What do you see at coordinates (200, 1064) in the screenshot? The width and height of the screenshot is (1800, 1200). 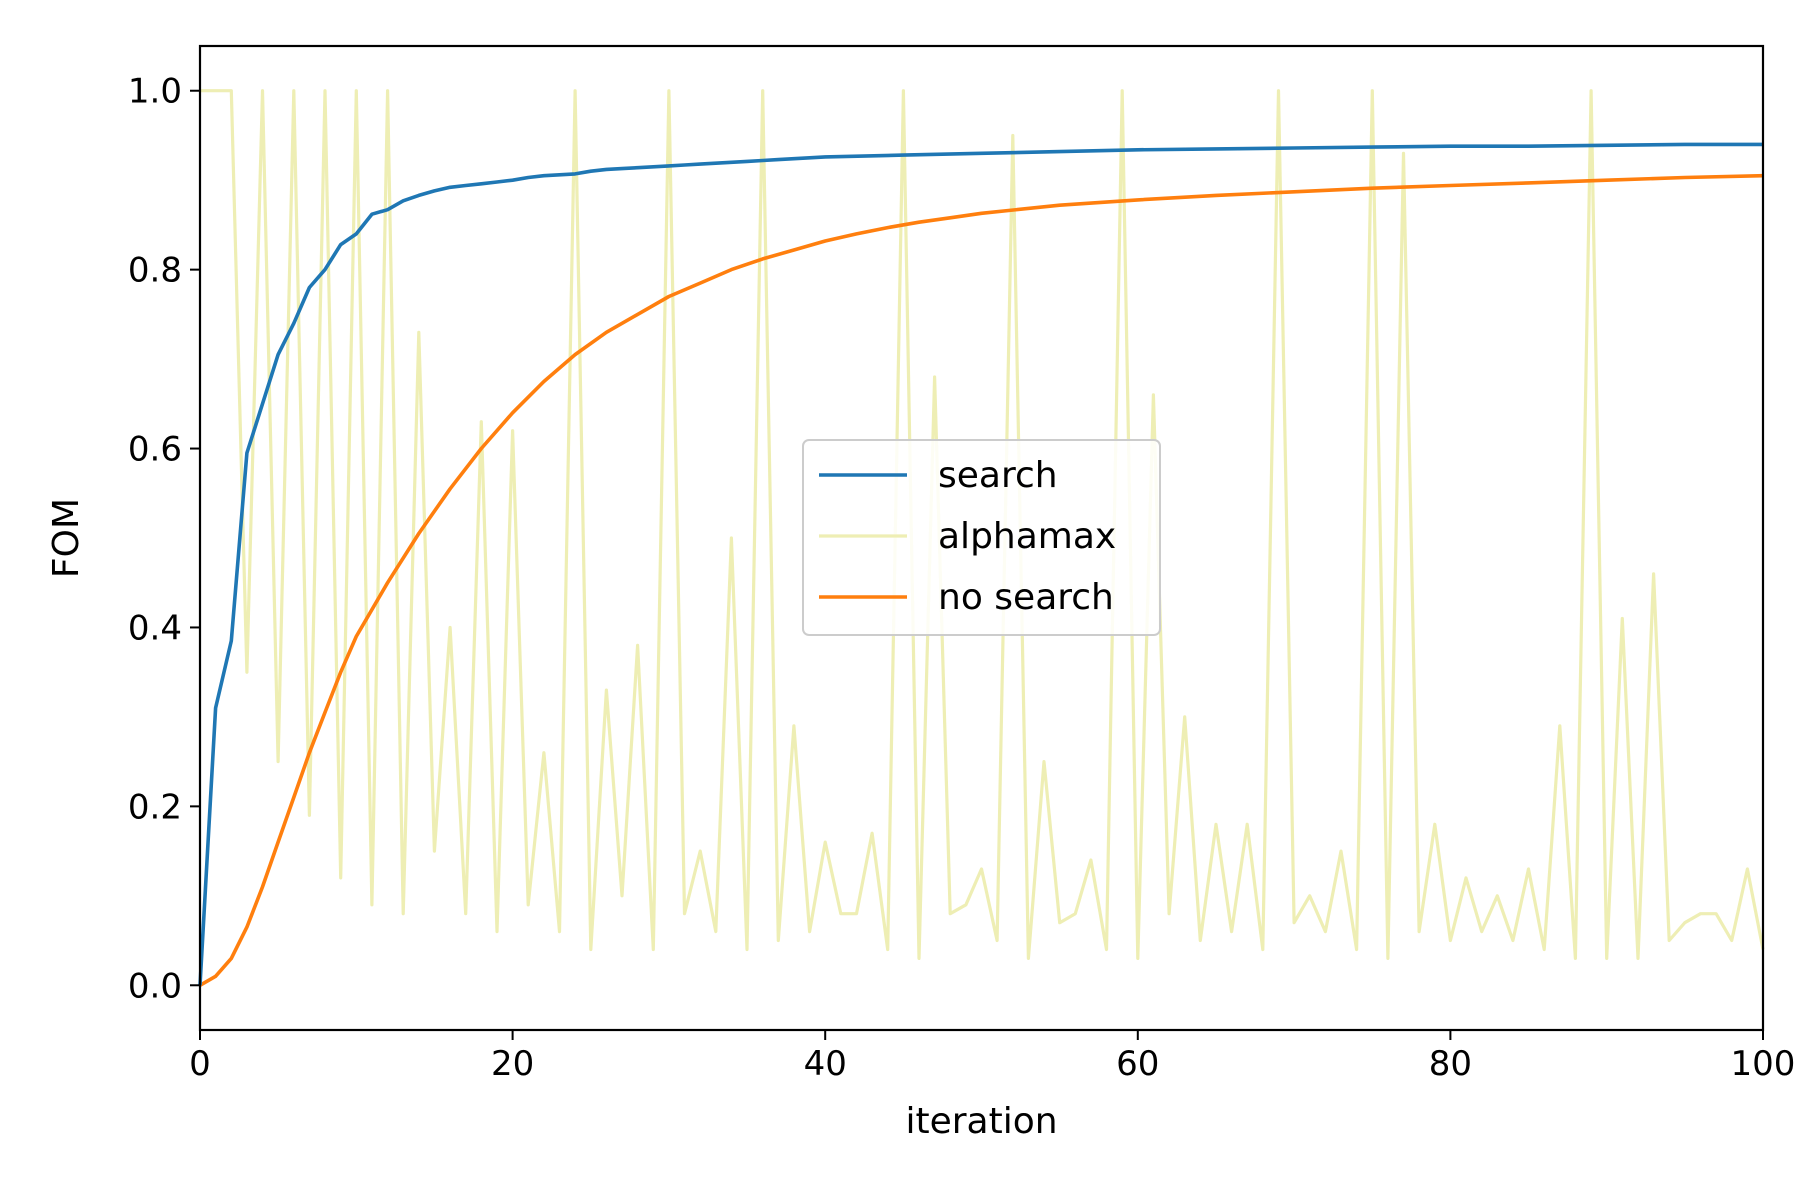 I see `x-tick-label: 0` at bounding box center [200, 1064].